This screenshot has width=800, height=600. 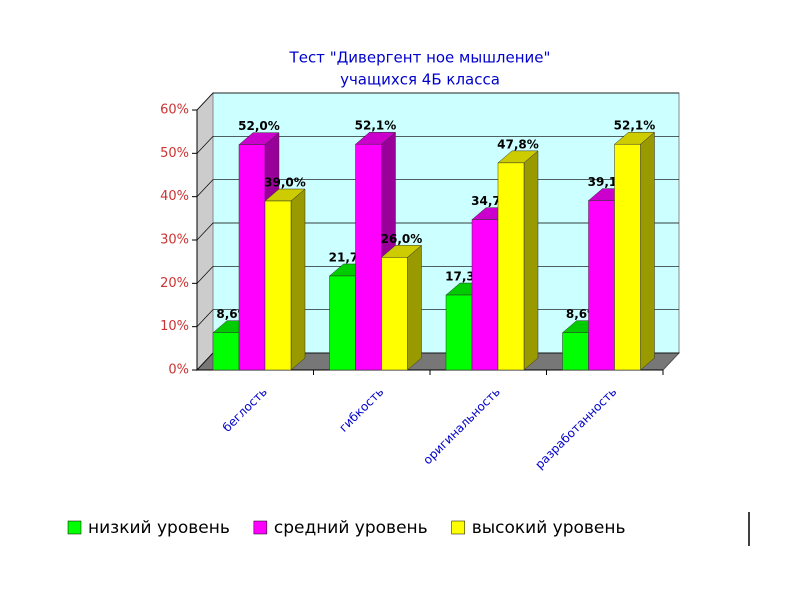 What do you see at coordinates (420, 58) in the screenshot?
I see `chart-title: Тест "Дивергент ное мышление"` at bounding box center [420, 58].